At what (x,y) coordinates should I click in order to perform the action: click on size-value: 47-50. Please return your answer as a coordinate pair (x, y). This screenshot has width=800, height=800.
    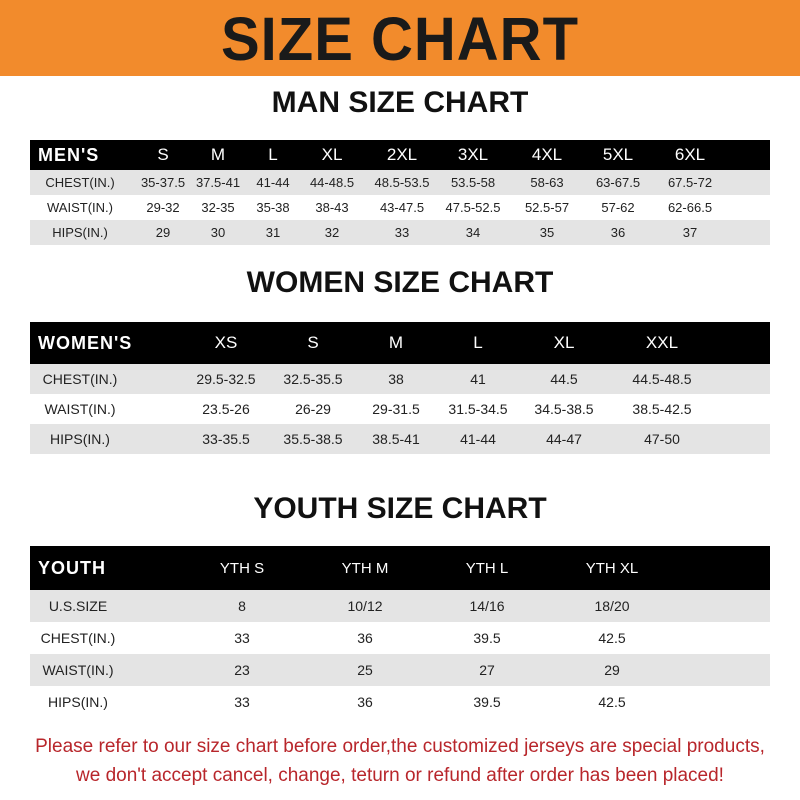
    Looking at the image, I should click on (662, 439).